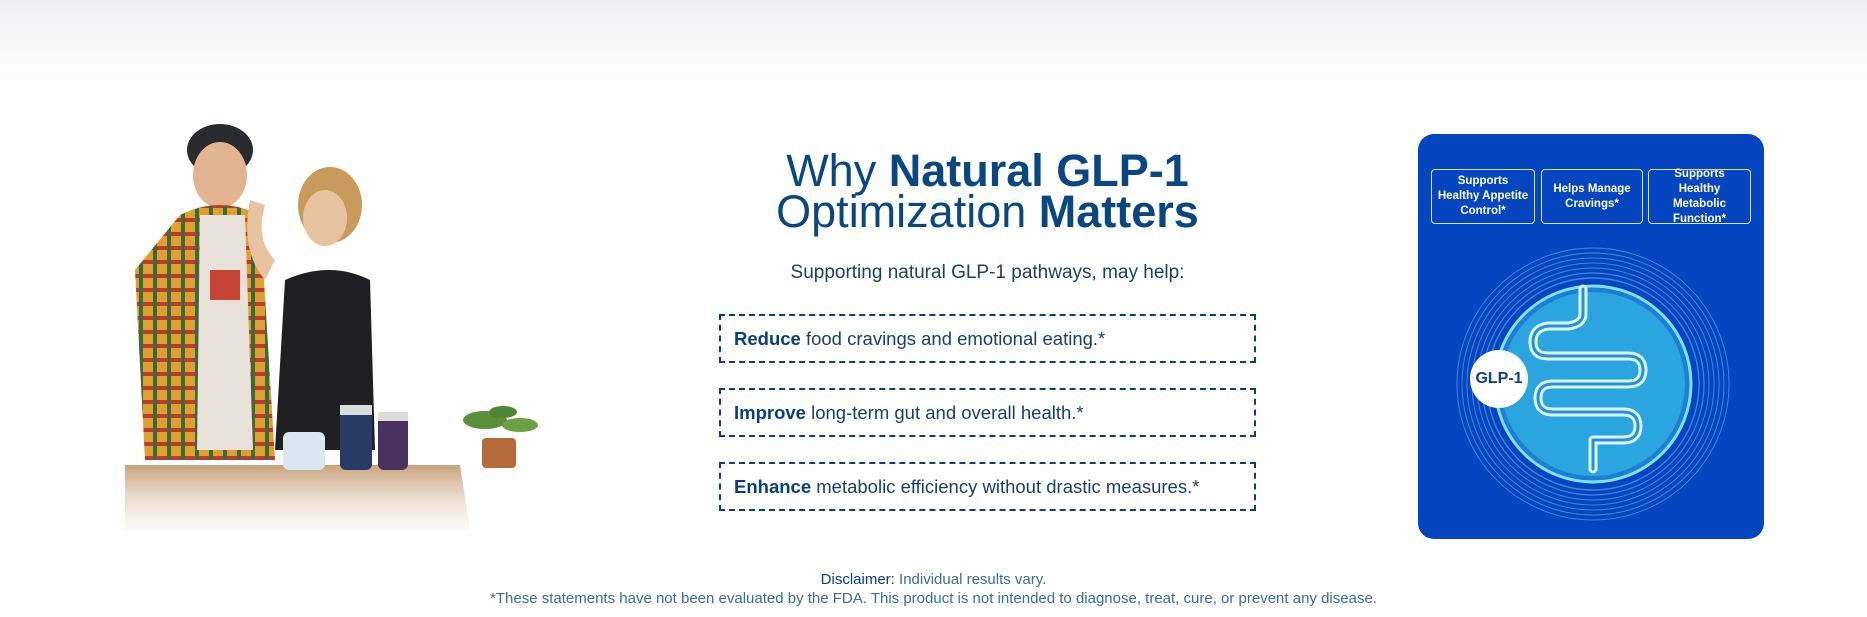 This screenshot has width=1867, height=617. Describe the element at coordinates (987, 191) in the screenshot. I see `page-title: Why Natural GLP-1 Optimization Matters` at that location.